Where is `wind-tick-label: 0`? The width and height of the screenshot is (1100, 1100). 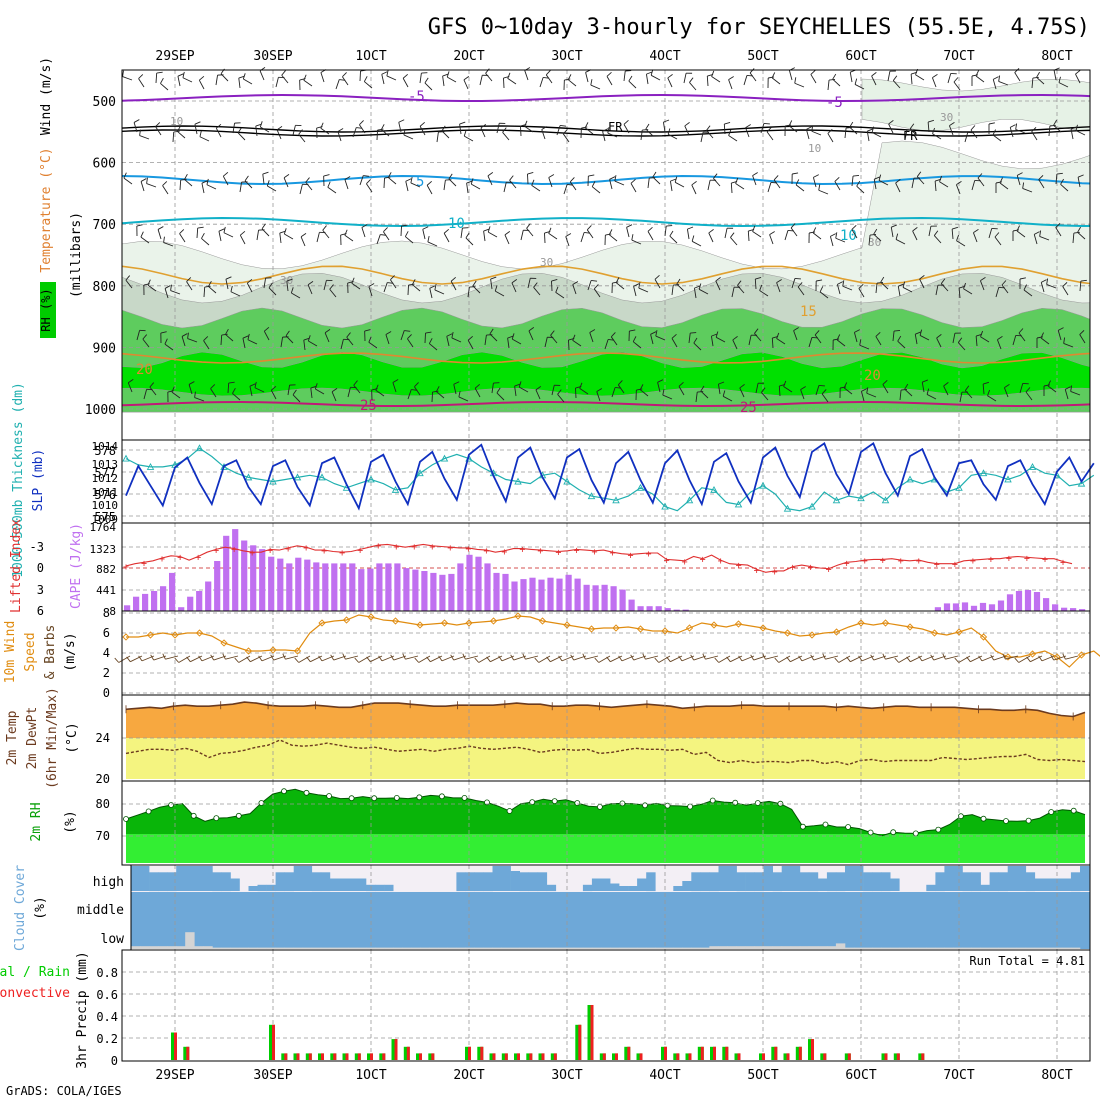 wind-tick-label: 0 is located at coordinates (106, 693).